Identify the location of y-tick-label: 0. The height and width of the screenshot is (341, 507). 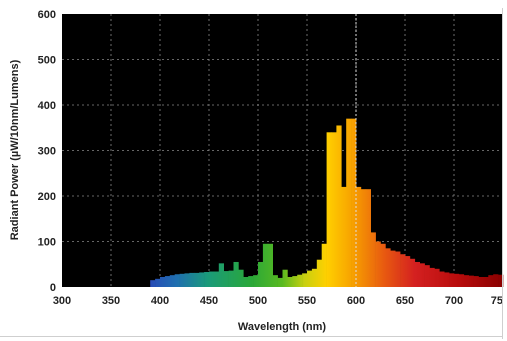
(53, 288).